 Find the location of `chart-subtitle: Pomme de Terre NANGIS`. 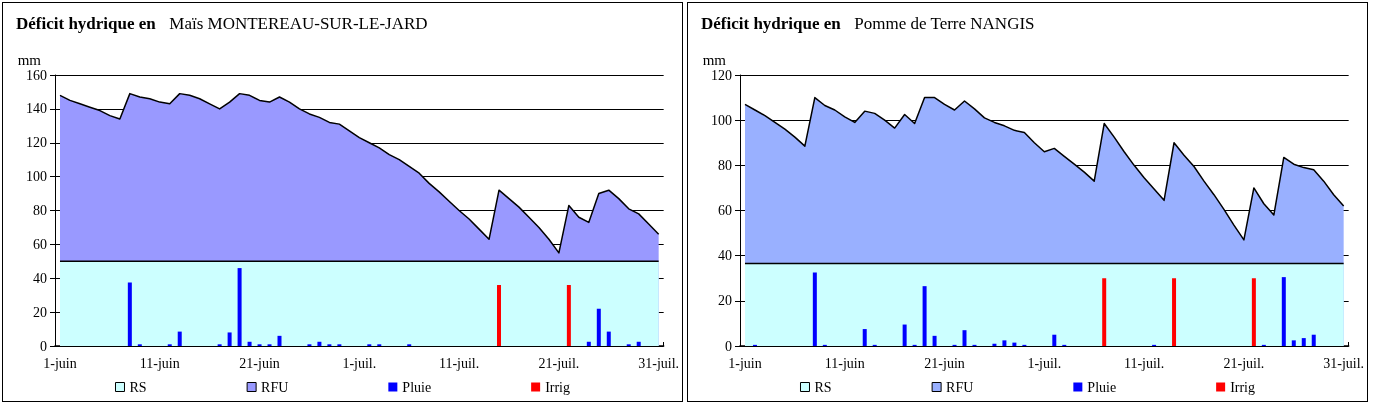

chart-subtitle: Pomme de Terre NANGIS is located at coordinates (944, 23).